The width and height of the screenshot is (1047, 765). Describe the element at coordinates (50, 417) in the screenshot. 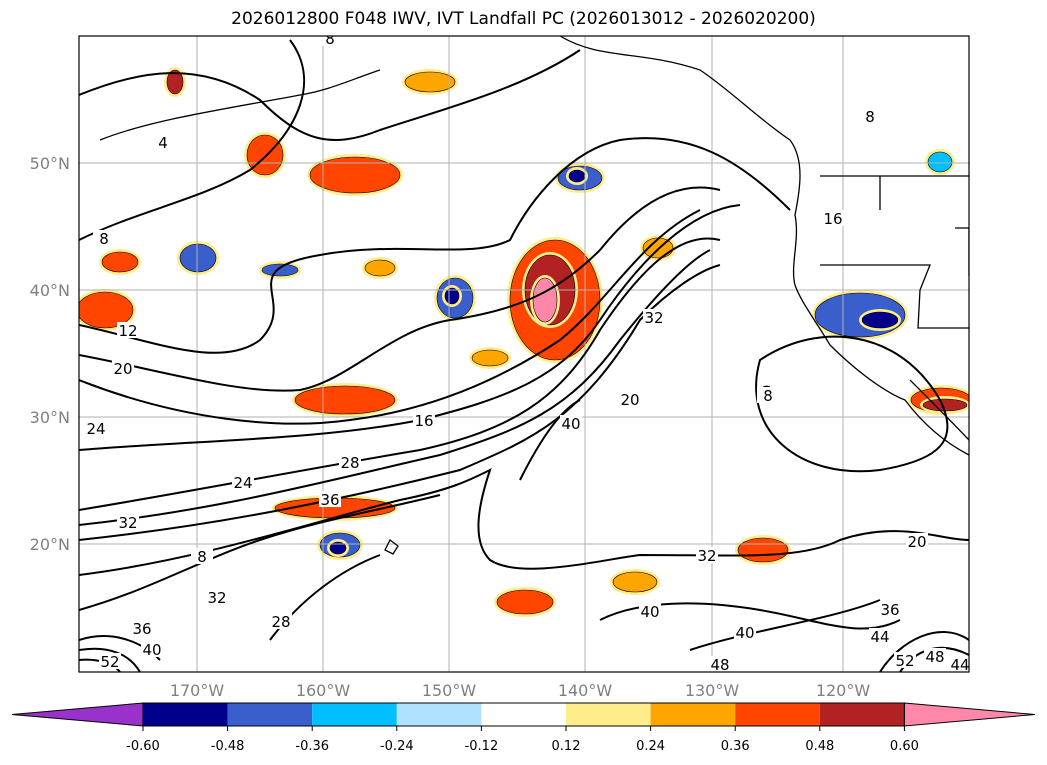

I see `lat-tick-label: 30°N` at that location.